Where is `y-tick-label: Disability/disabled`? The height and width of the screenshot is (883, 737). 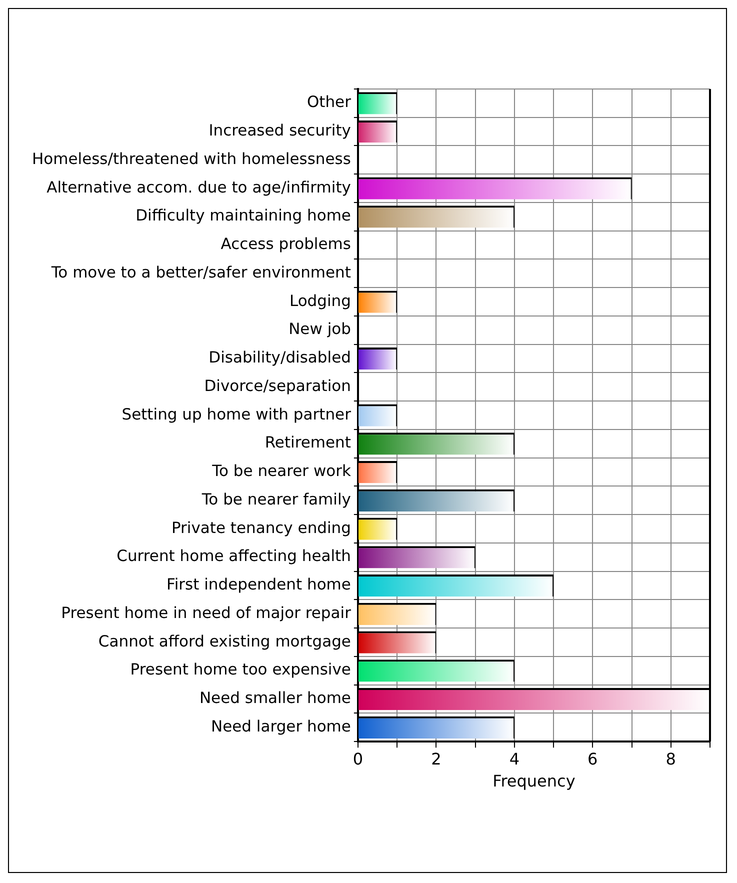
y-tick-label: Disability/disabled is located at coordinates (279, 357).